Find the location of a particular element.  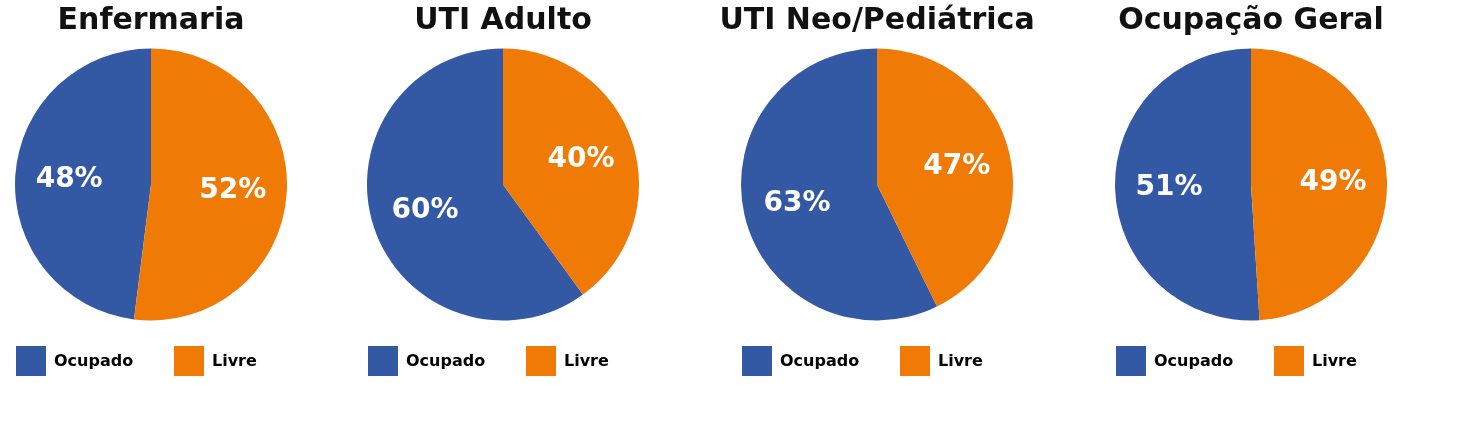

data-label: 63% is located at coordinates (797, 202).